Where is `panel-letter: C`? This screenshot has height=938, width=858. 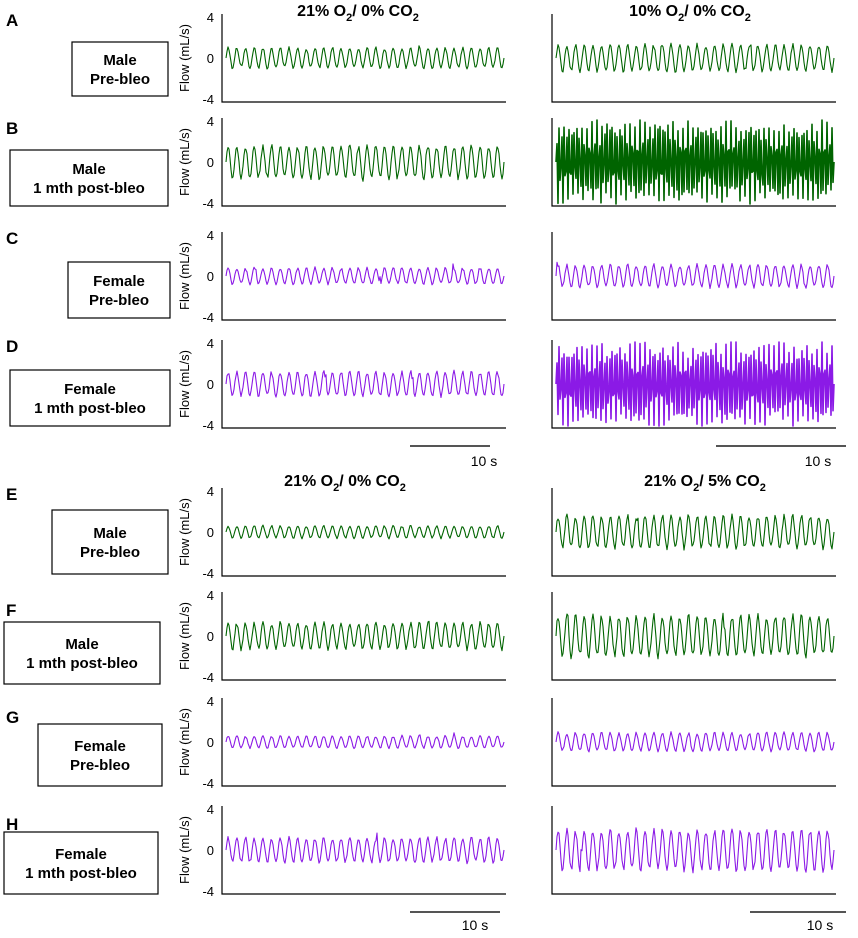
panel-letter: C is located at coordinates (12, 238).